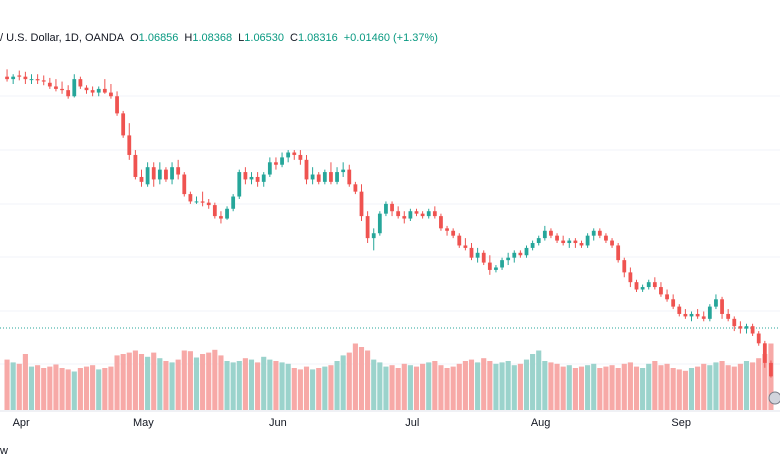 This screenshot has width=780, height=470. What do you see at coordinates (188, 38) in the screenshot?
I see `high-label: H` at bounding box center [188, 38].